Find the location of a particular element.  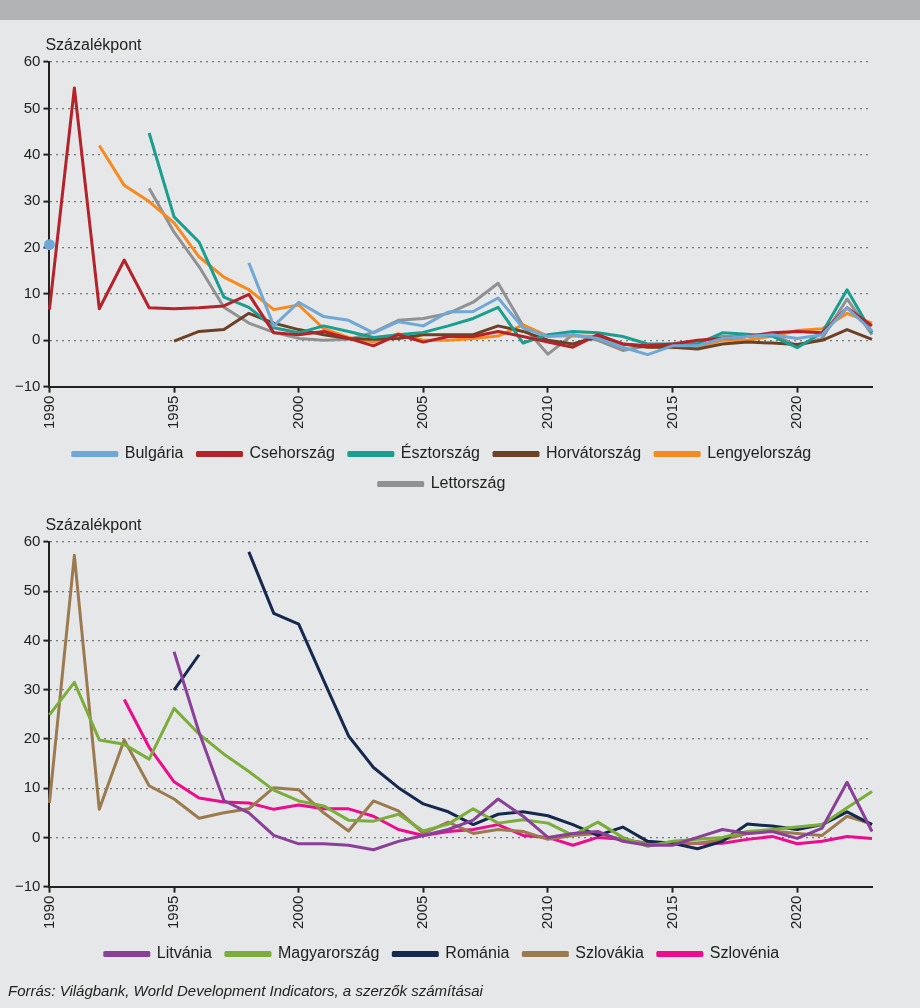

legend-label: Szlovénia is located at coordinates (744, 953).